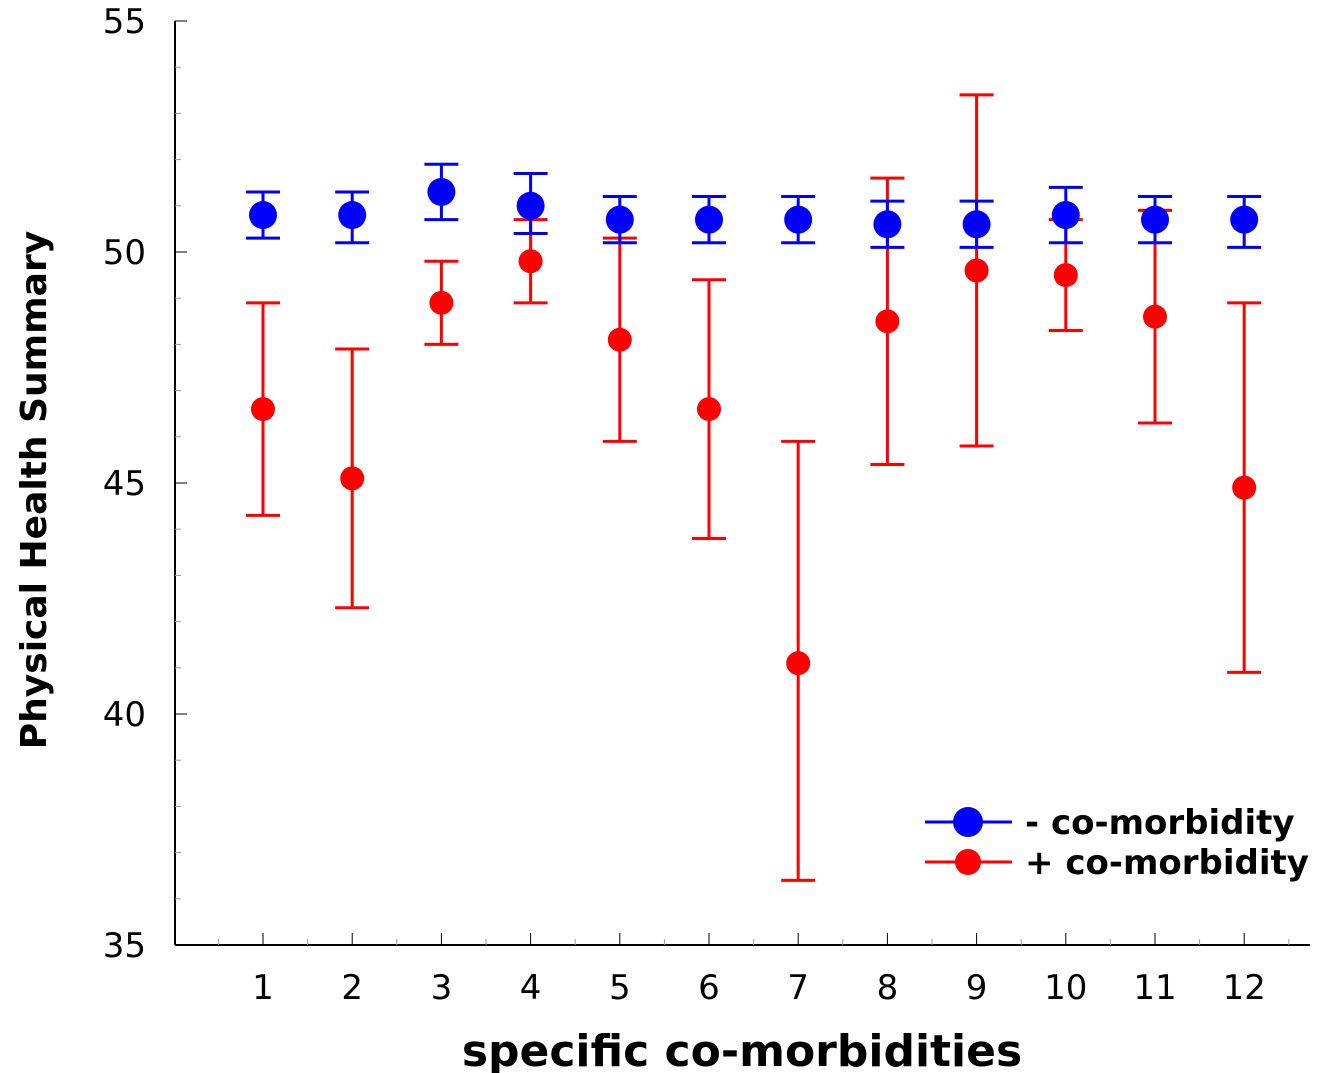  What do you see at coordinates (124, 253) in the screenshot?
I see `y-tick-label: 50` at bounding box center [124, 253].